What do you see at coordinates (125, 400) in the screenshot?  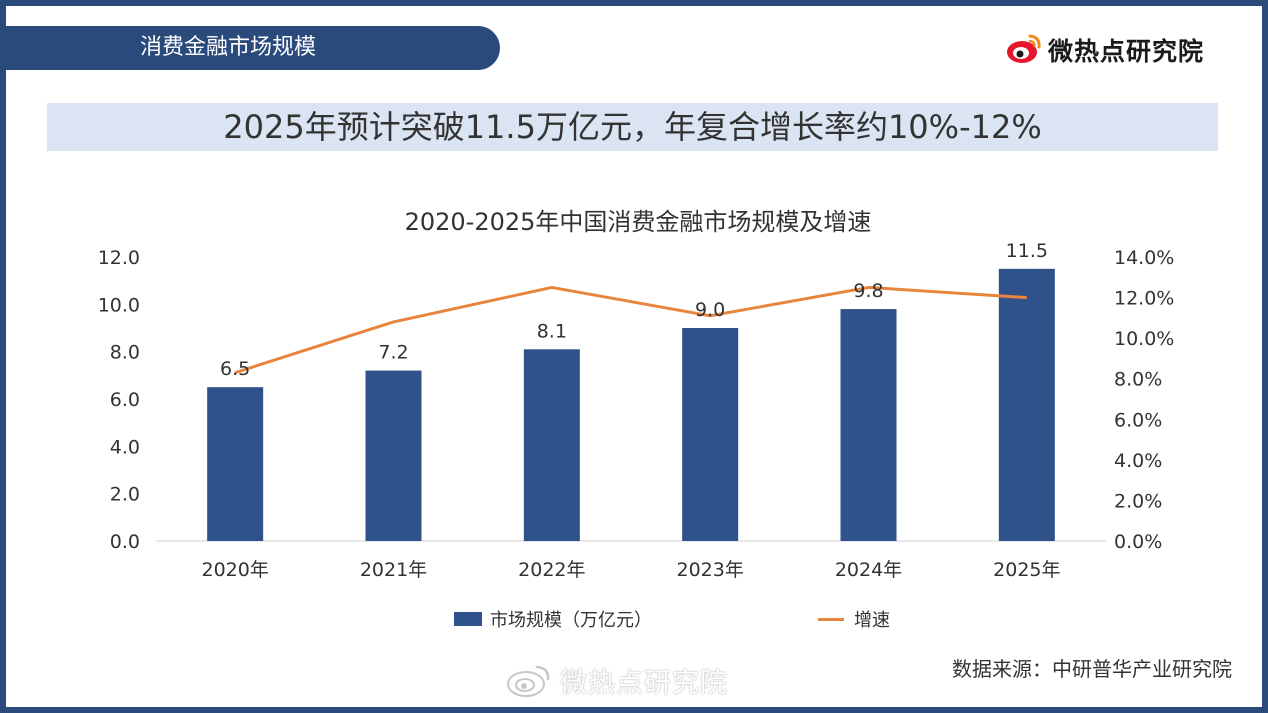 I see `y-left-tick-label: 6.0` at bounding box center [125, 400].